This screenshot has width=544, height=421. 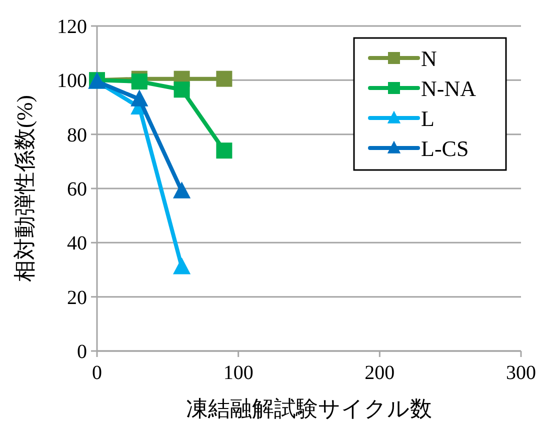 I want to click on legend-label: N, so click(x=429, y=58).